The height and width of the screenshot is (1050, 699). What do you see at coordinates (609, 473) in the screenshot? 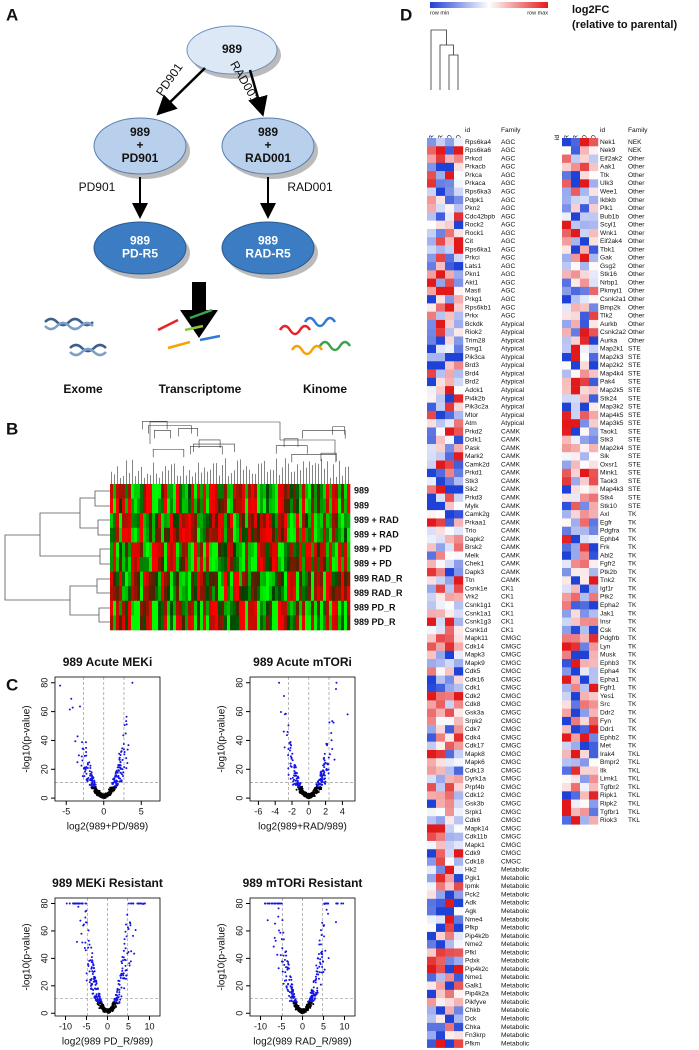
I see `kinase-id: Mink1` at bounding box center [609, 473].